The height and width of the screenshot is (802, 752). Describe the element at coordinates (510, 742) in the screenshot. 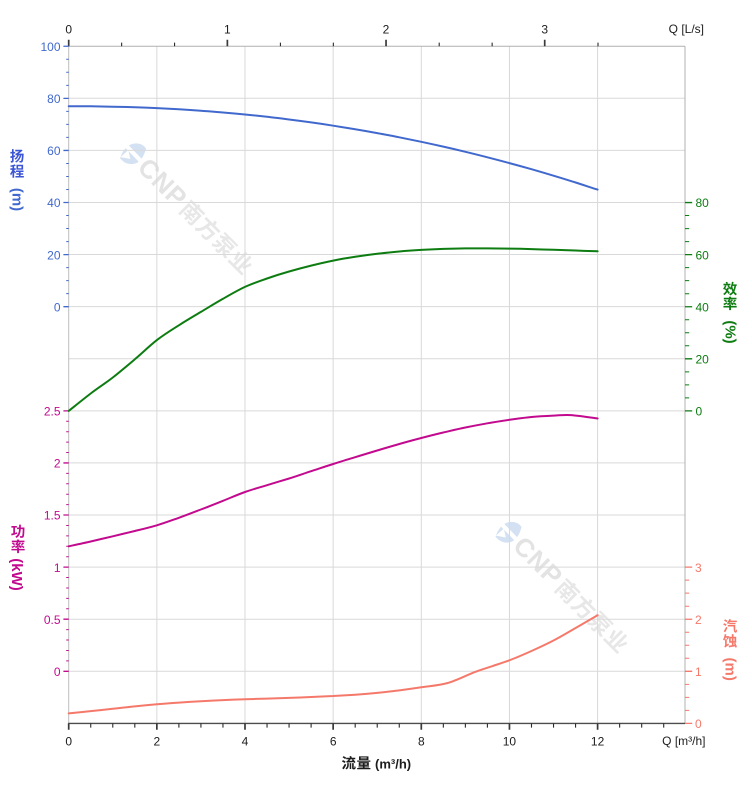

I see `svg-text: 10` at that location.